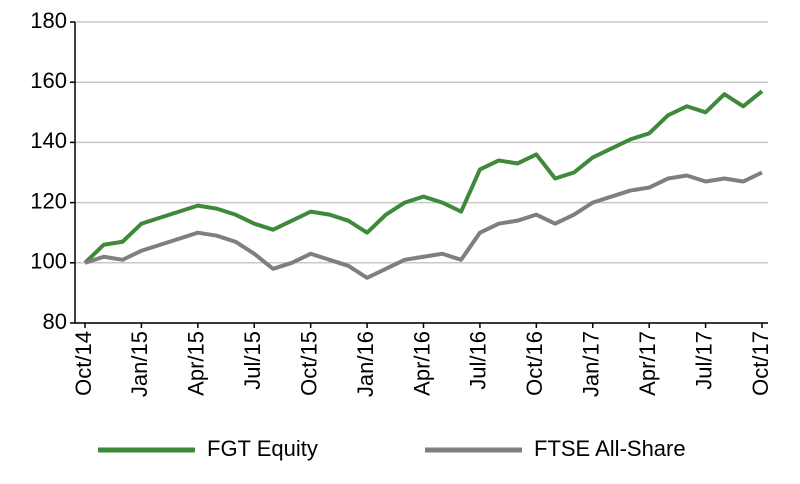 This screenshot has height=484, width=800. What do you see at coordinates (139, 364) in the screenshot?
I see `x-tick-label: Jan/15` at bounding box center [139, 364].